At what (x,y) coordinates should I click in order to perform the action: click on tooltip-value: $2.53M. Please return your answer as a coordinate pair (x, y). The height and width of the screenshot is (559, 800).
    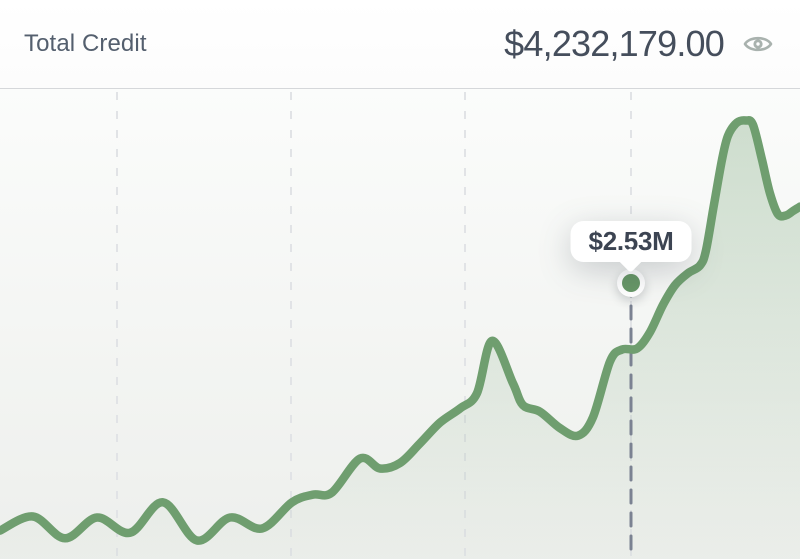
    Looking at the image, I should click on (631, 241).